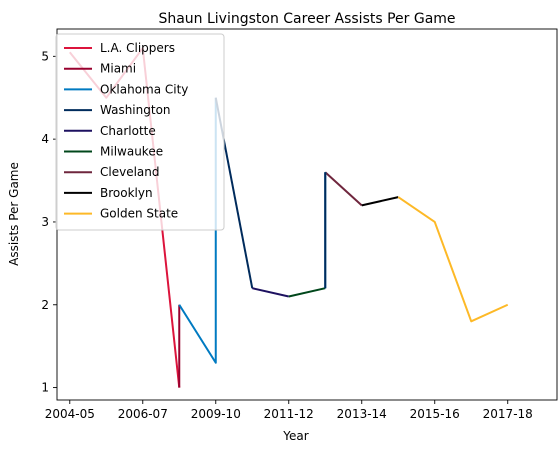 The image size is (560, 453). What do you see at coordinates (307, 292) in the screenshot?
I see `series-line-milwaukee` at bounding box center [307, 292].